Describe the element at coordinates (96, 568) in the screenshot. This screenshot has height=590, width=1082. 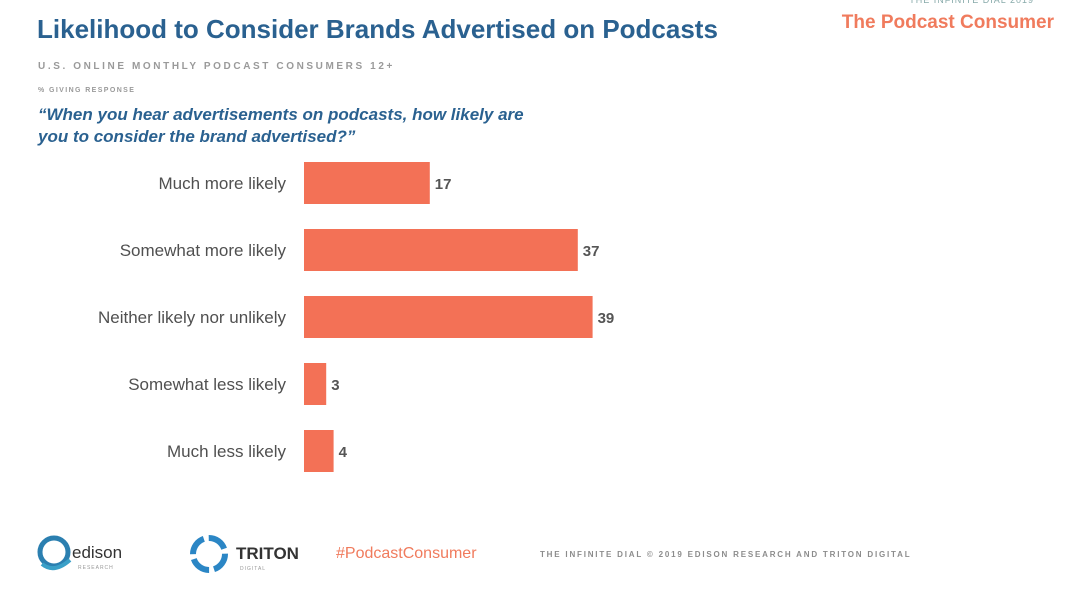
I see `edison-logo-subtext: RESEARCH` at that location.